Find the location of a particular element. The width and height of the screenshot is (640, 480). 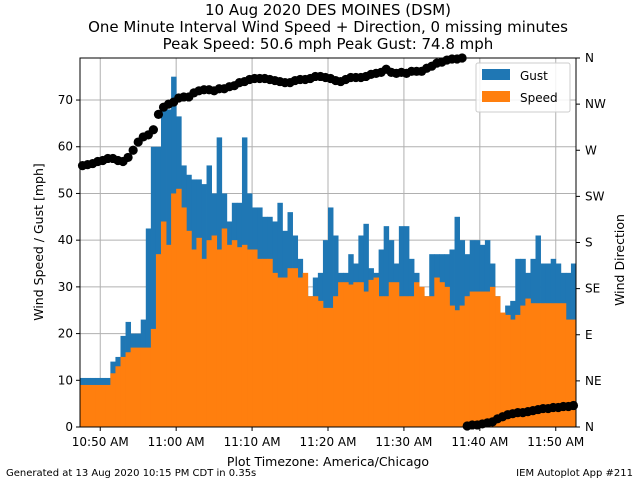

legend-gust-label: Gust is located at coordinates (534, 76).